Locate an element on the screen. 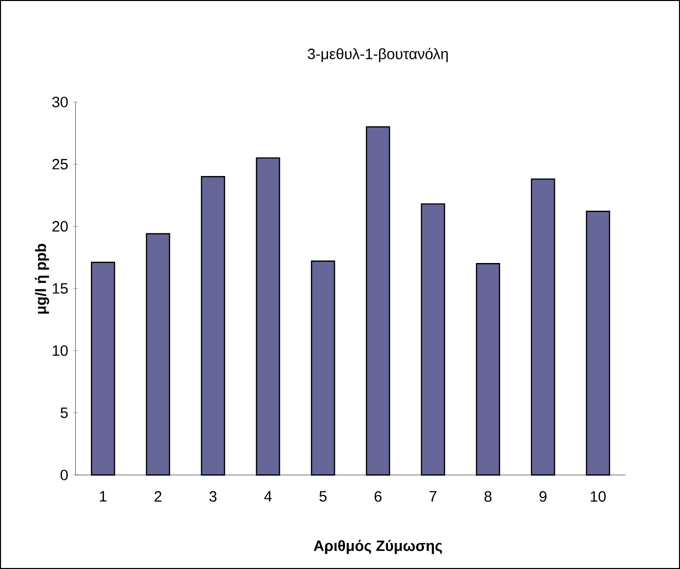 This screenshot has height=569, width=680. y-axis-title: μg/l ή ppb is located at coordinates (42, 279).